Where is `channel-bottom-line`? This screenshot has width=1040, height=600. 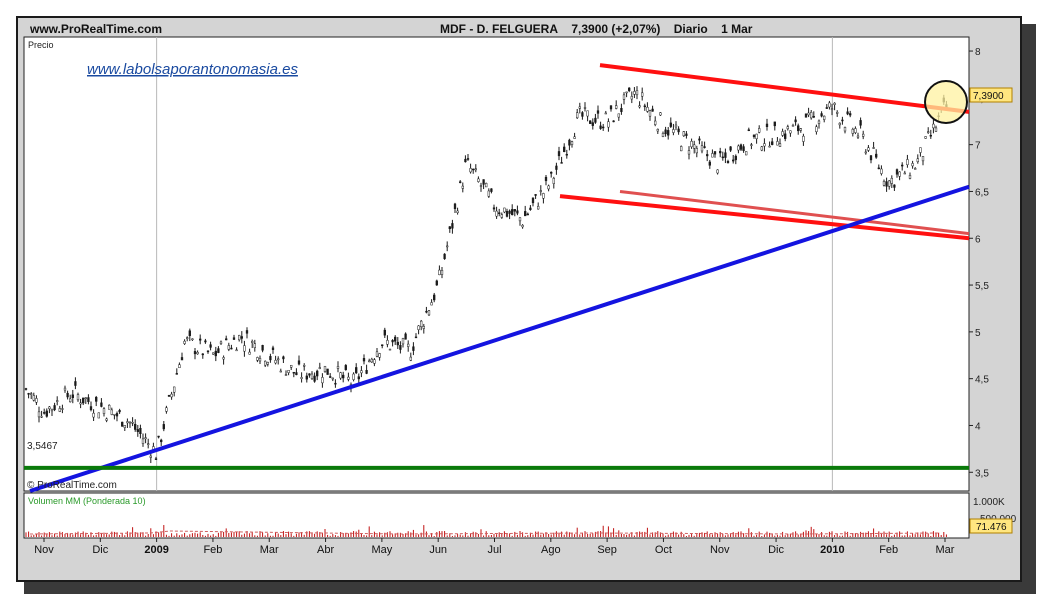
channel-bottom-line is located at coordinates (764, 217).